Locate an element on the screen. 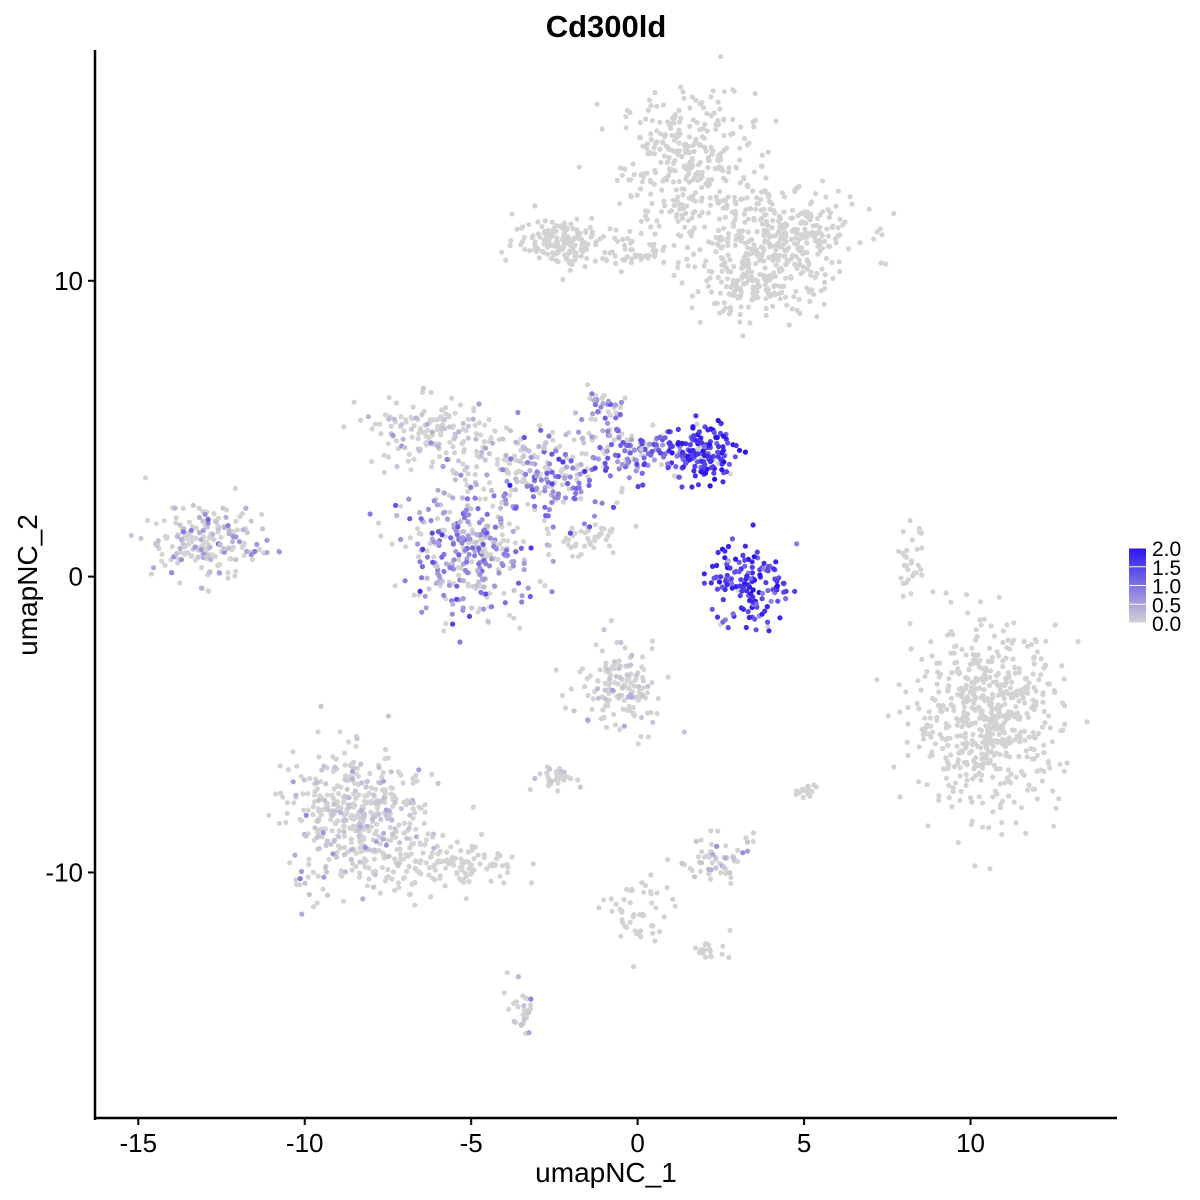 The height and width of the screenshot is (1200, 1200). legend-label: 2.0 is located at coordinates (1166, 549).